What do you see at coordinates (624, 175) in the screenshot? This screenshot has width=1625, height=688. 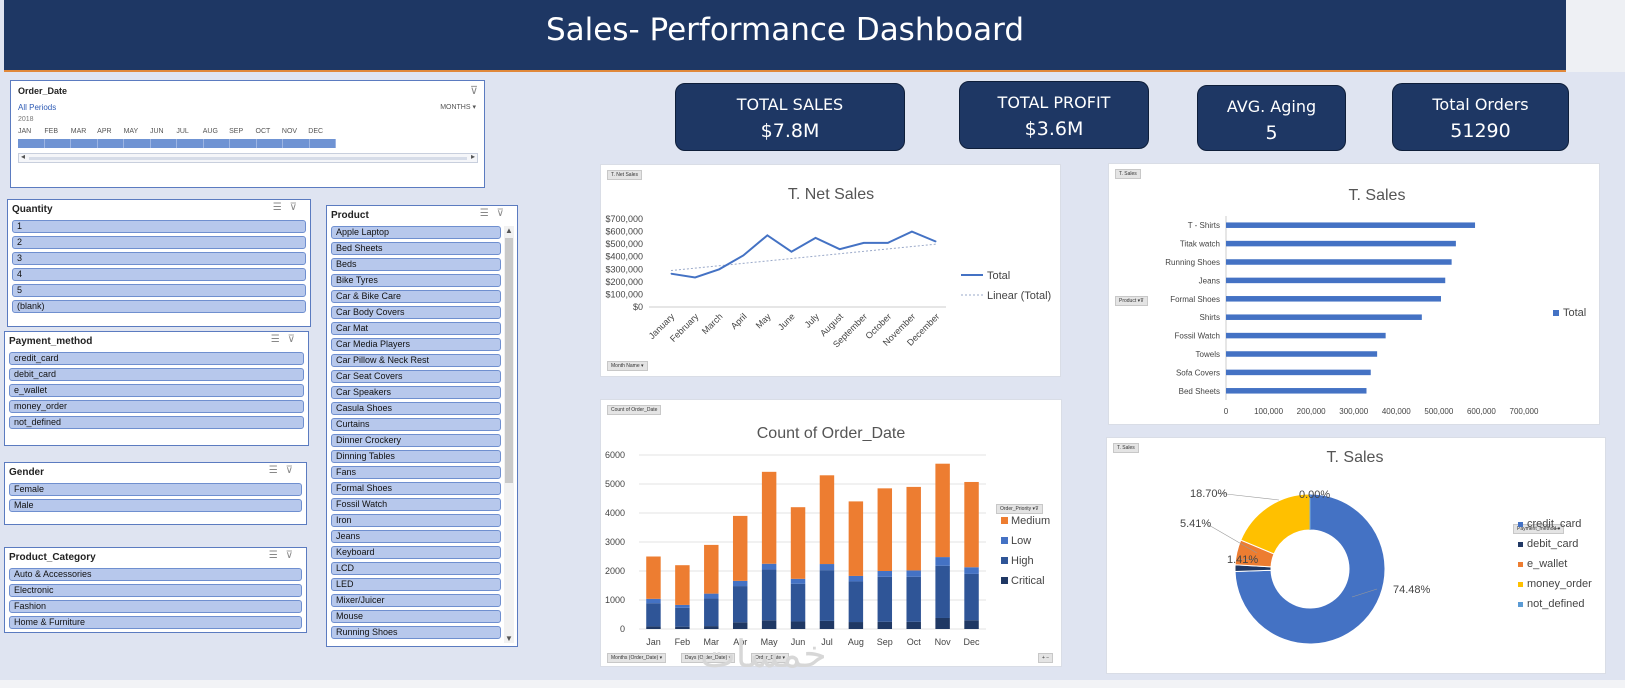 I see `field-button-values: T. Net Sales` at bounding box center [624, 175].